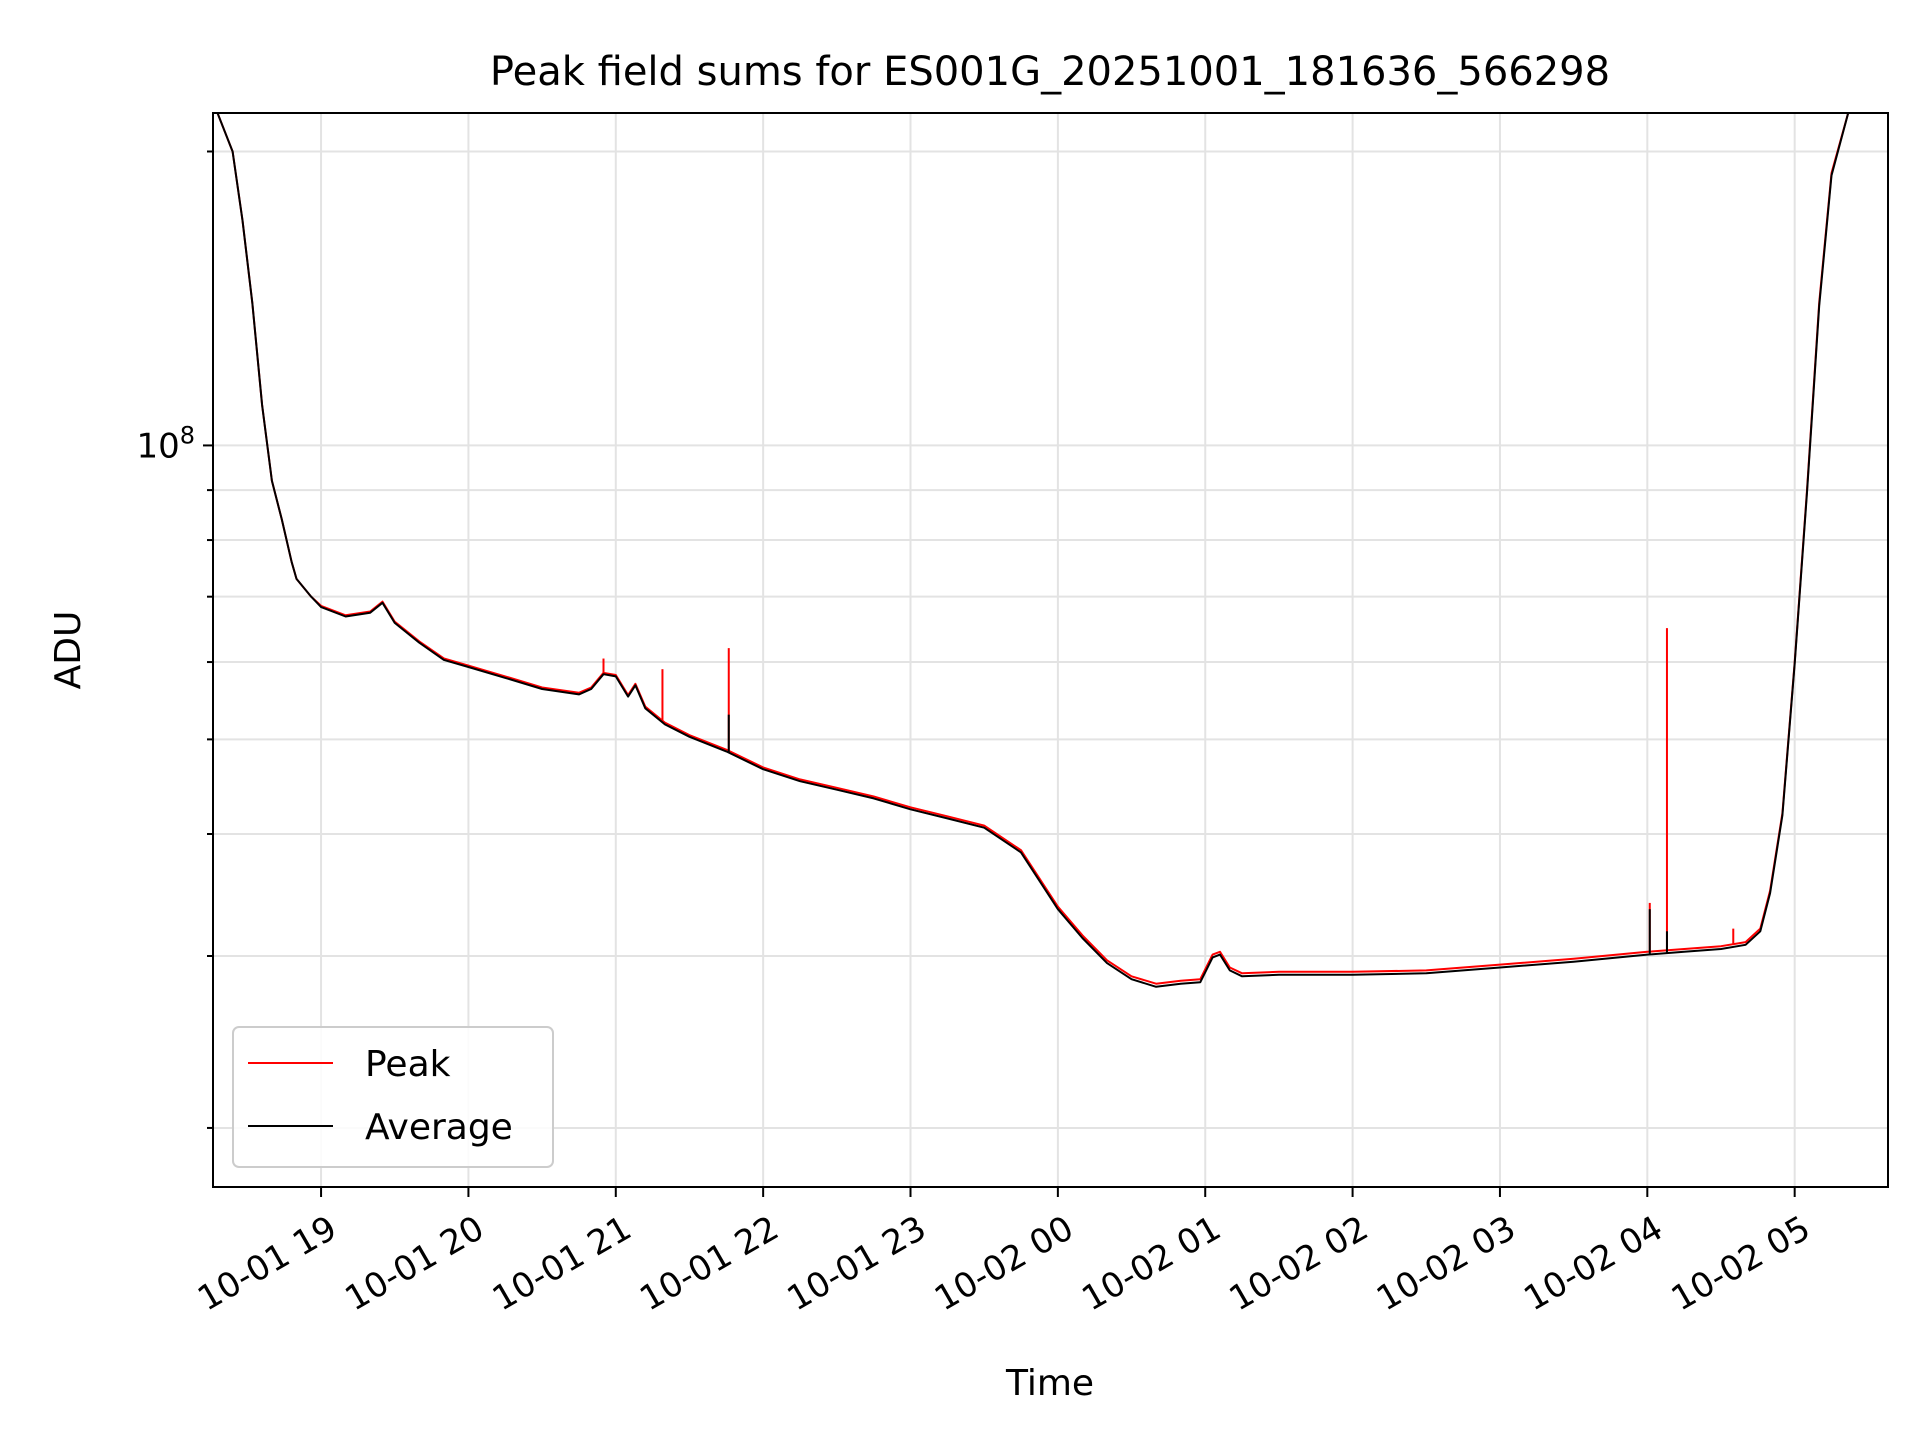 The image size is (1920, 1445). What do you see at coordinates (1049, 1383) in the screenshot?
I see `x-axis-label: Time` at bounding box center [1049, 1383].